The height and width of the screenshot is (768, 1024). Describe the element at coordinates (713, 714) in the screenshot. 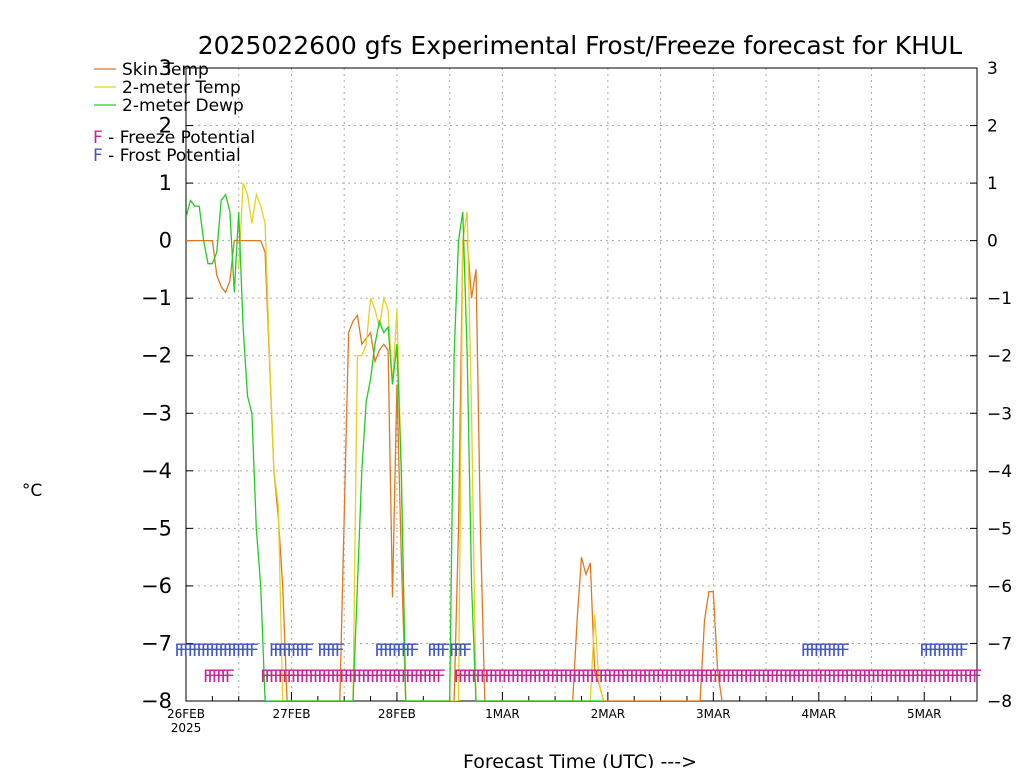

I see `x-tick-label: 3MAR` at that location.